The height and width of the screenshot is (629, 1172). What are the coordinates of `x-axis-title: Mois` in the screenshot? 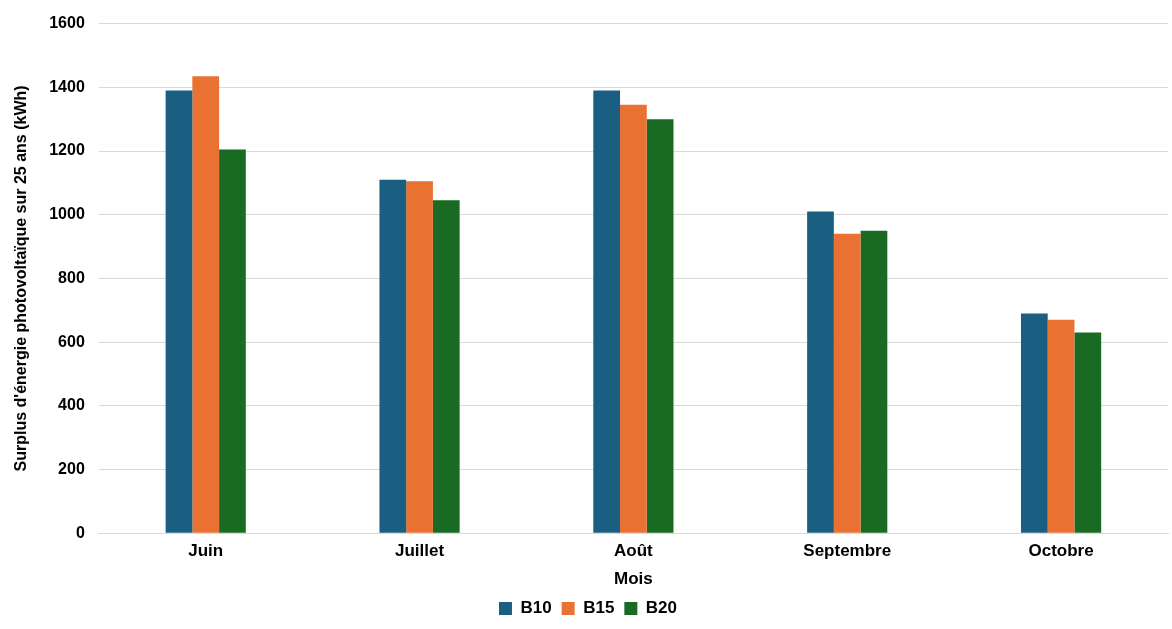 It's located at (633, 579).